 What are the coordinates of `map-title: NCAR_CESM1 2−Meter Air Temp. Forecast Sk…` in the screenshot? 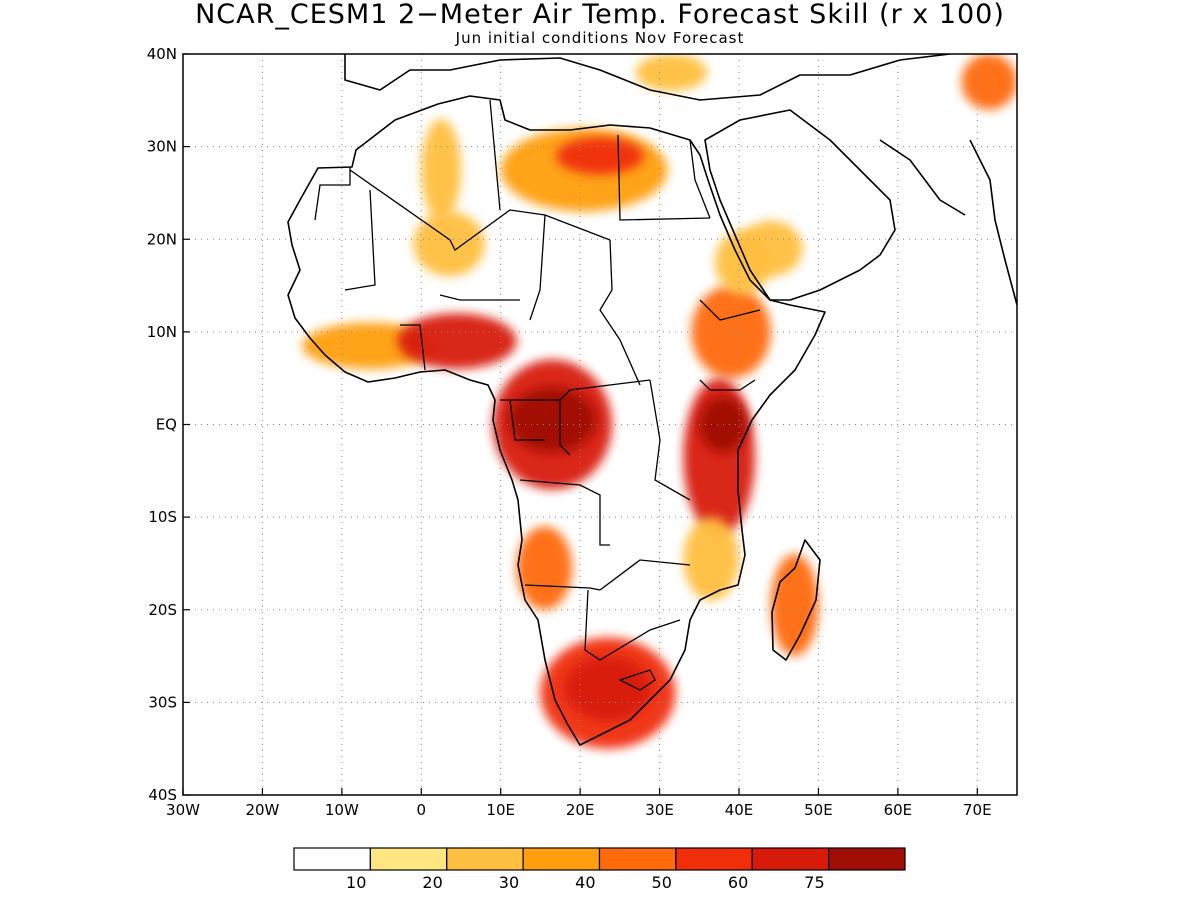 It's located at (600, 15).